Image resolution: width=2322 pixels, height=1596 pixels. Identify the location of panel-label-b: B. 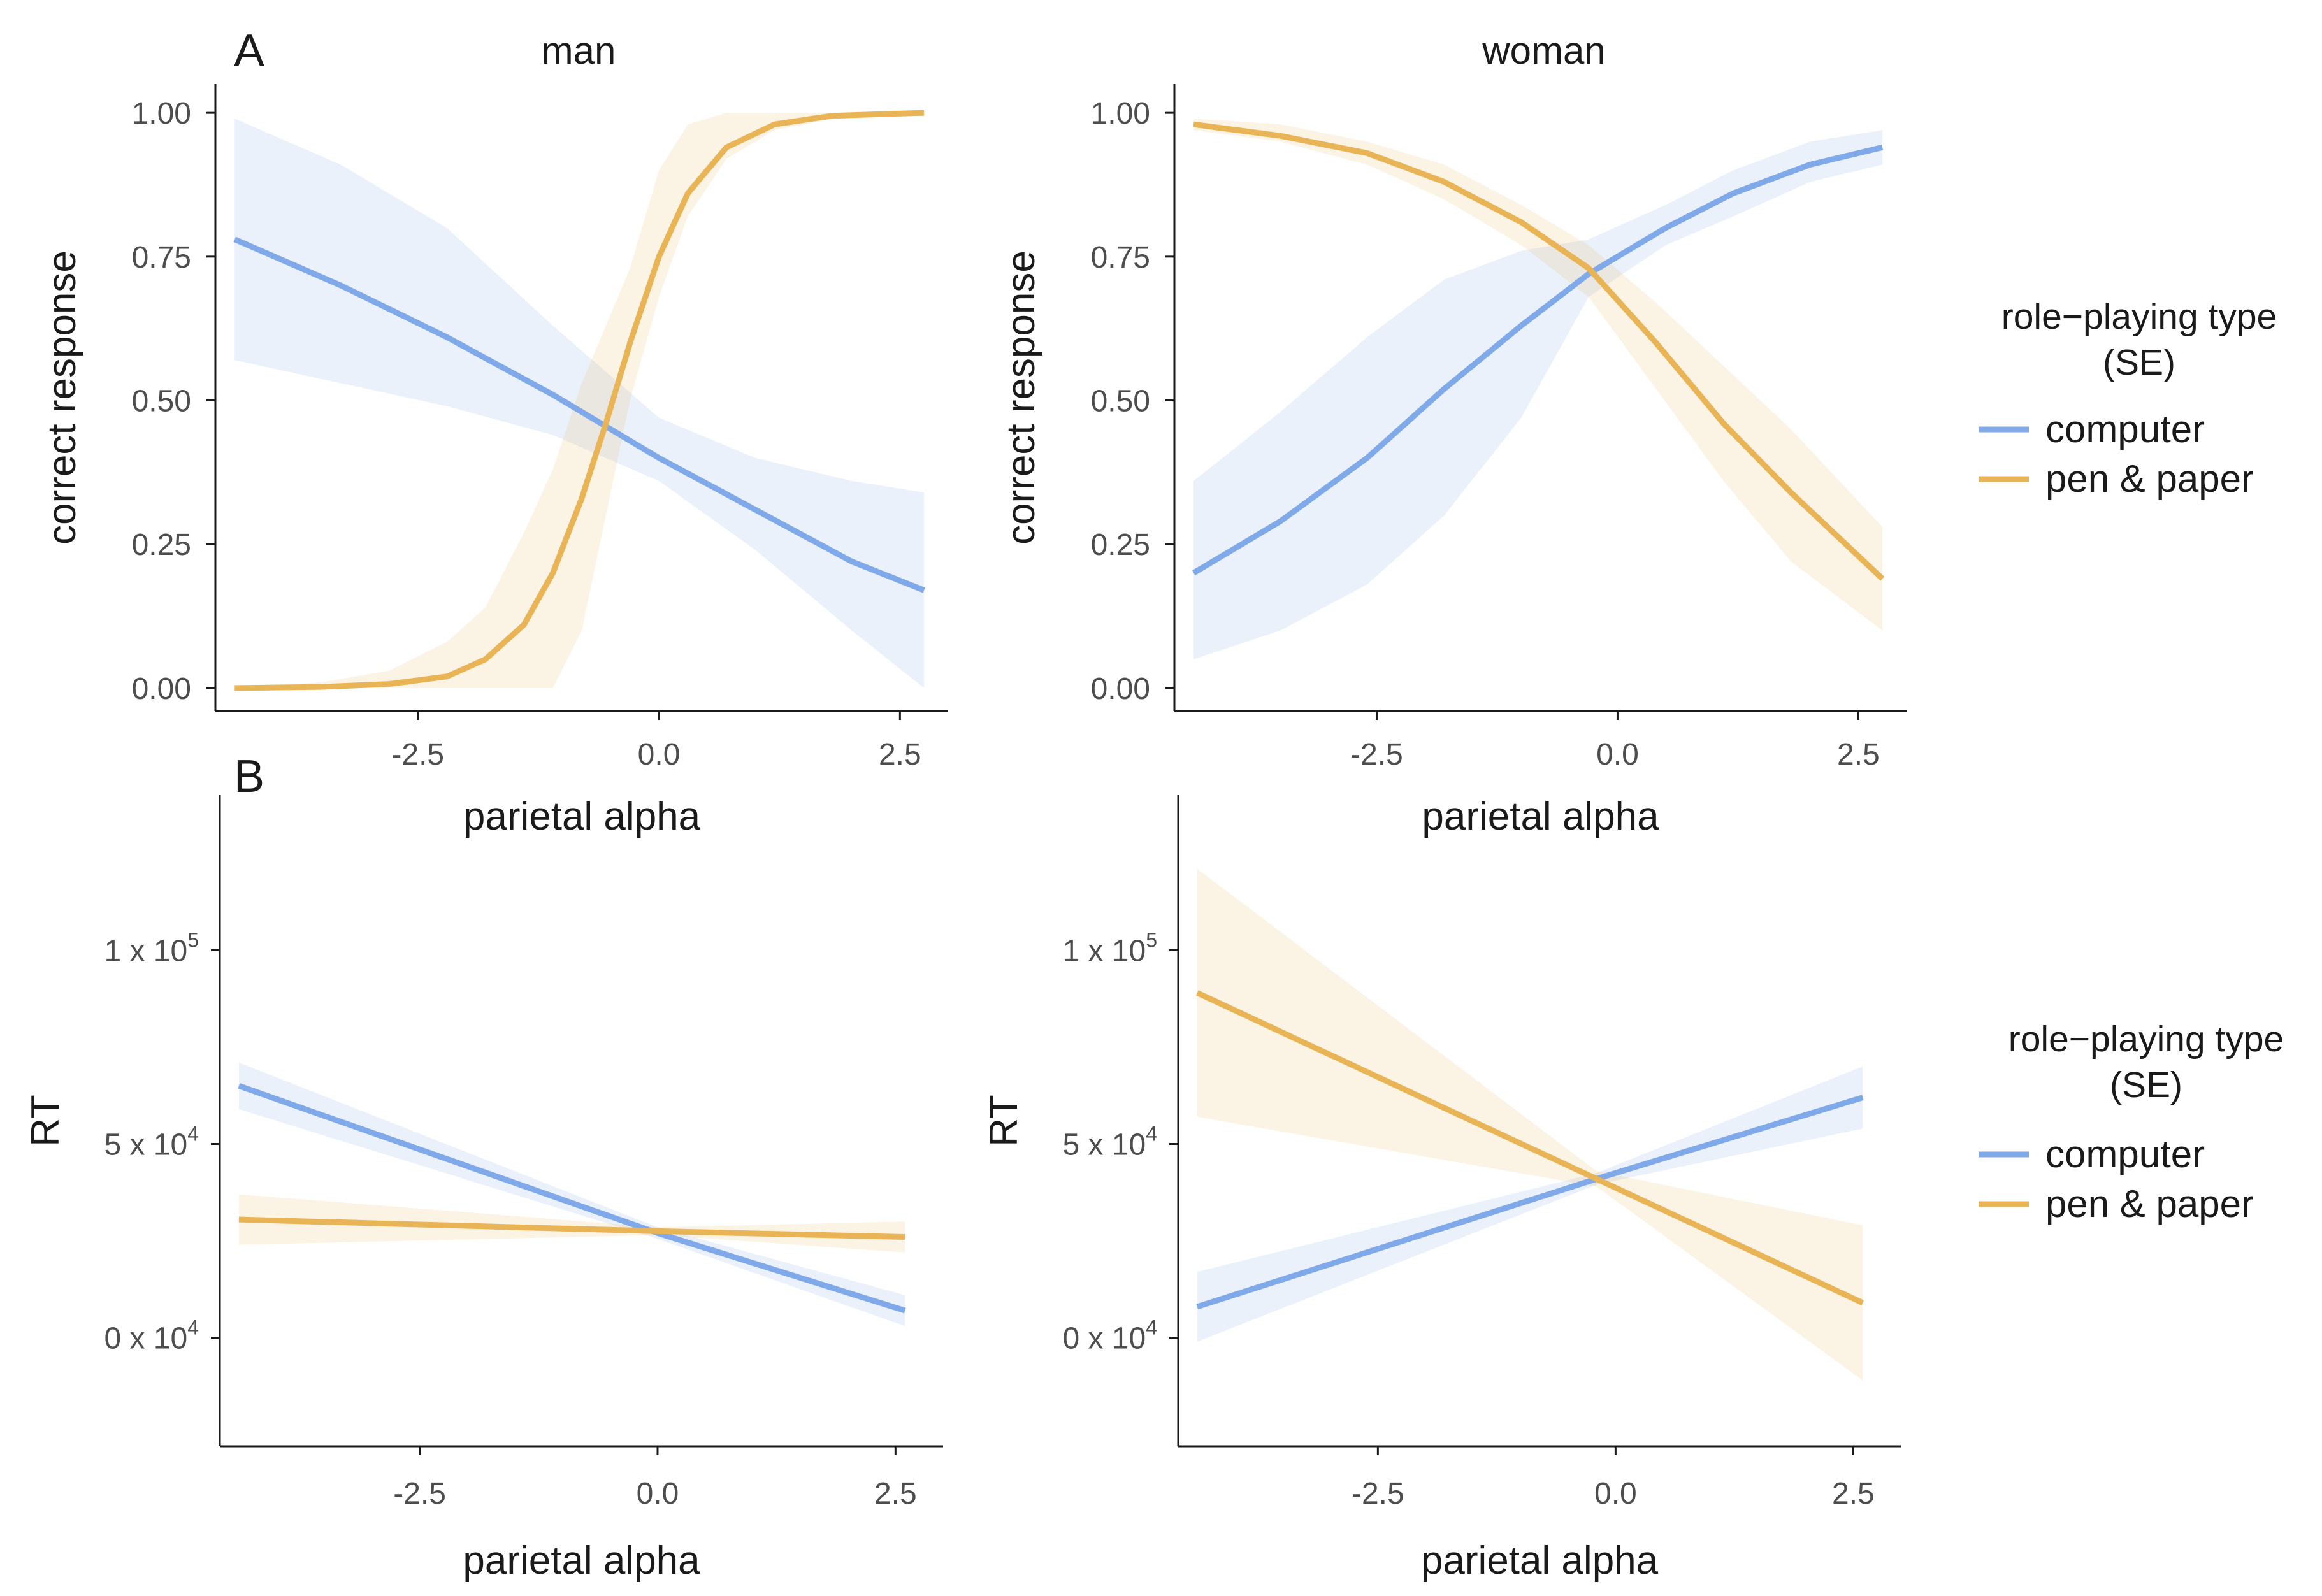
(249, 776).